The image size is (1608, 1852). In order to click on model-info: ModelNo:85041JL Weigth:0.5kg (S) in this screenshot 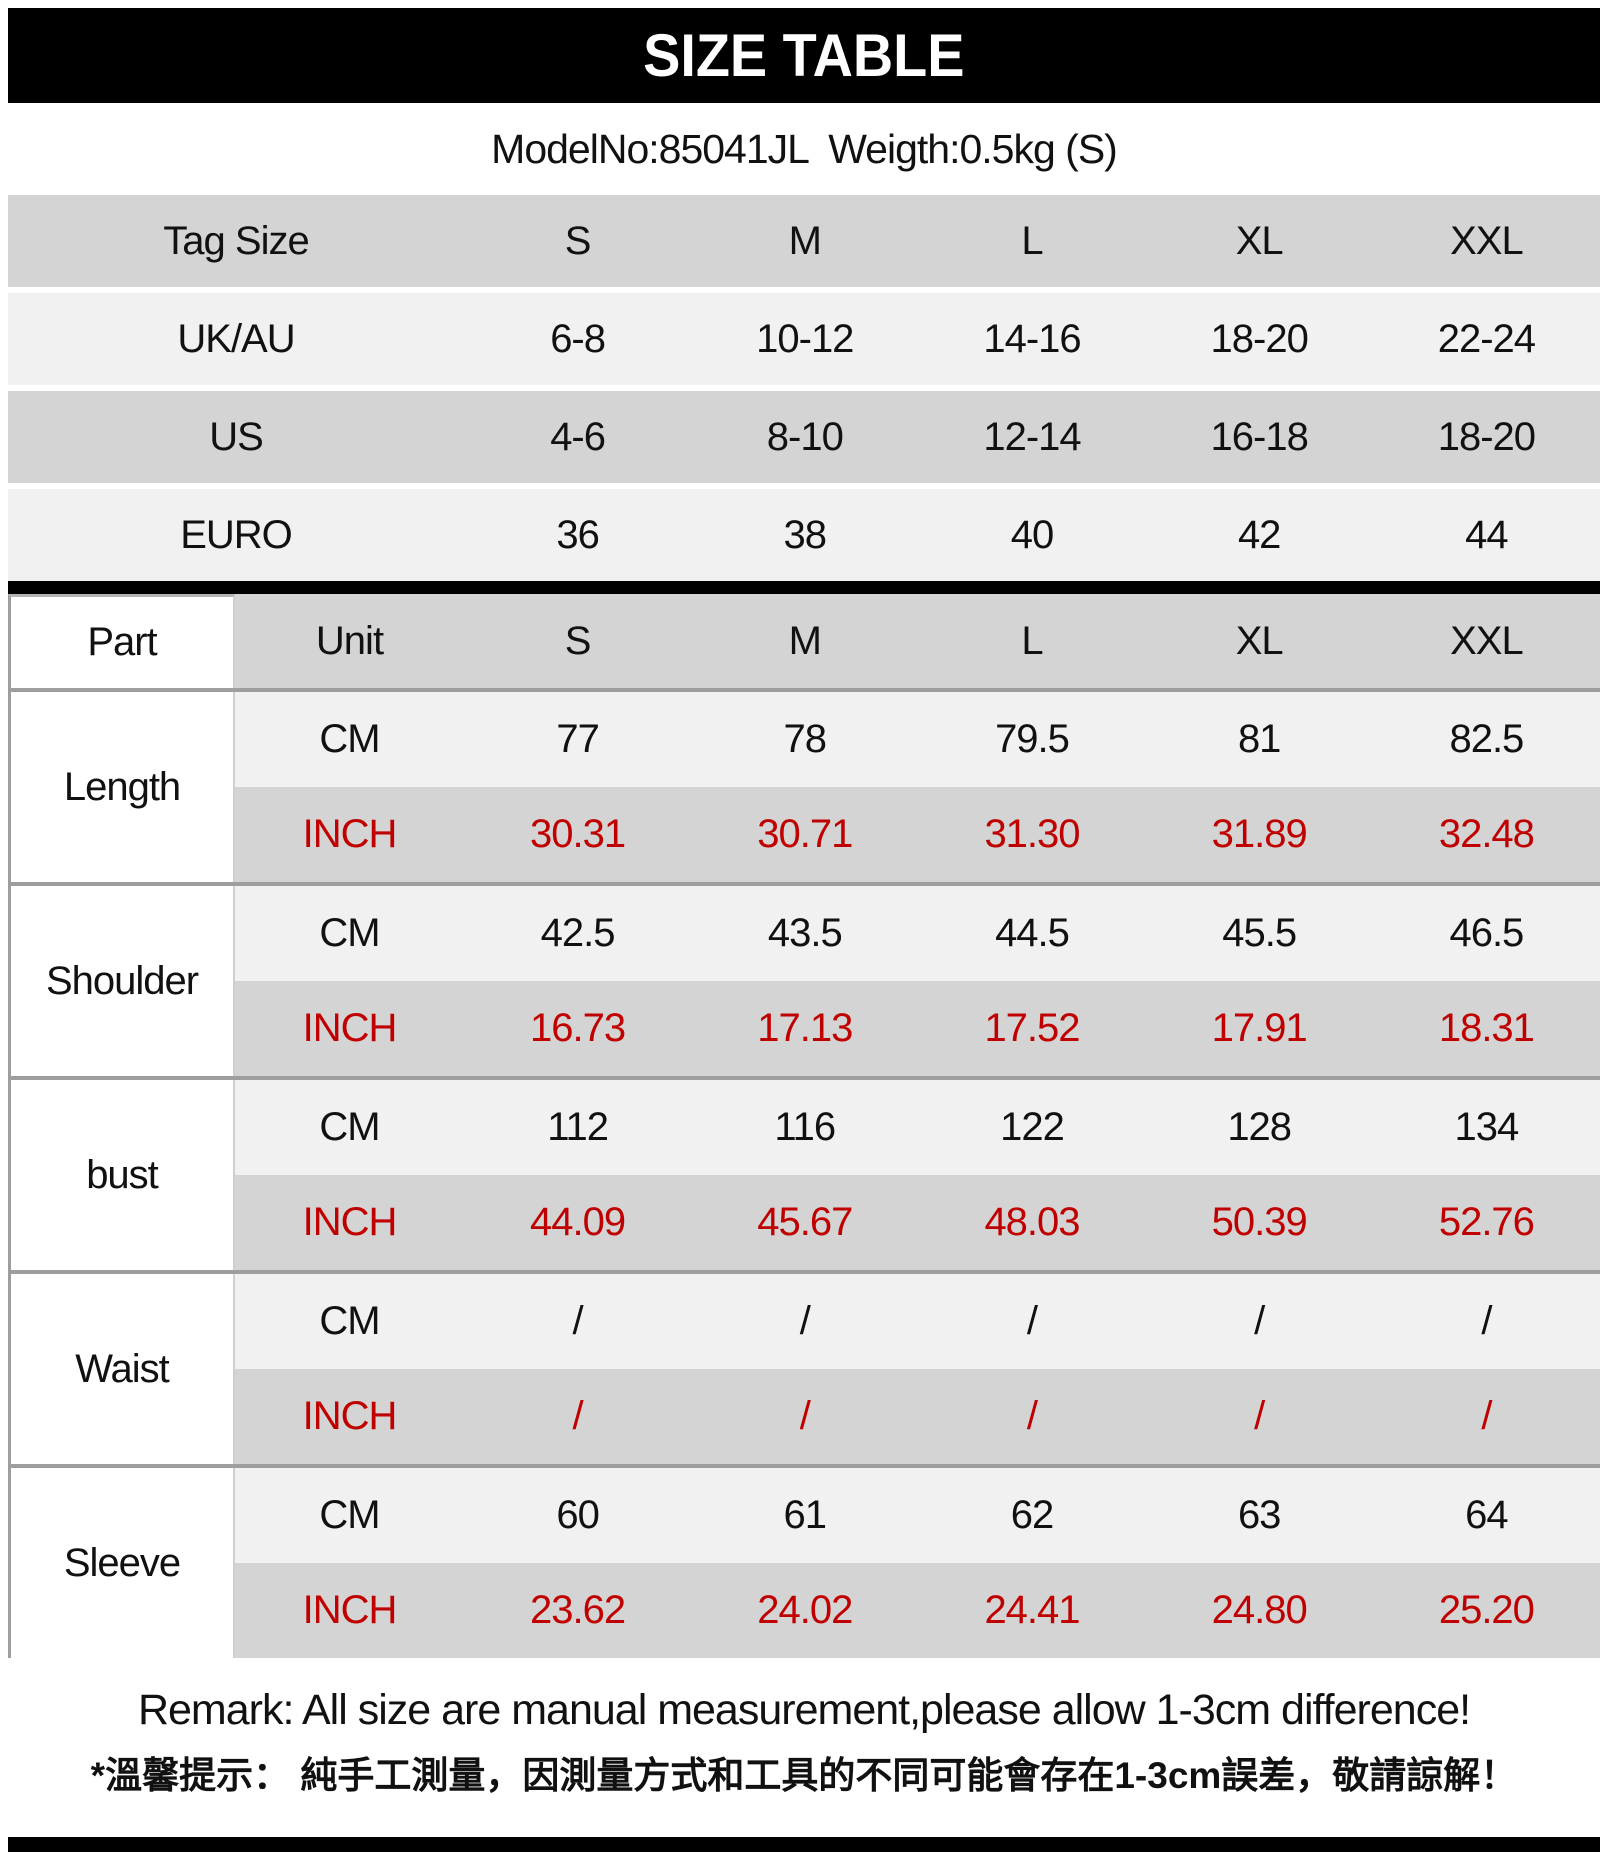, I will do `click(804, 148)`.